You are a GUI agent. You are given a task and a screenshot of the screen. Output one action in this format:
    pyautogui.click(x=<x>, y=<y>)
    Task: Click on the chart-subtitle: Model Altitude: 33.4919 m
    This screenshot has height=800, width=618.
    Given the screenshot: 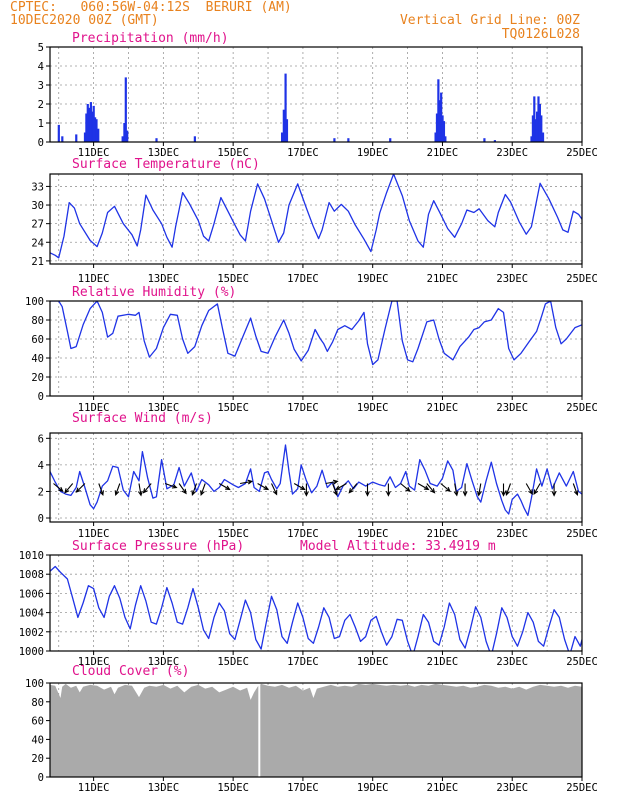 What is the action you would take?
    pyautogui.click(x=398, y=546)
    